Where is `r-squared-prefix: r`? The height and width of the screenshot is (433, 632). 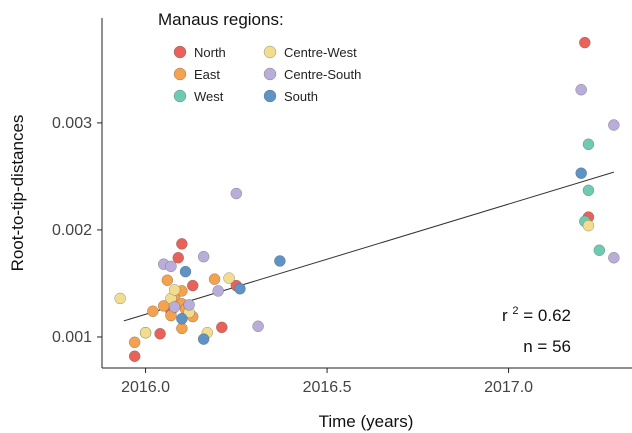 r-squared-prefix: r is located at coordinates (505, 315).